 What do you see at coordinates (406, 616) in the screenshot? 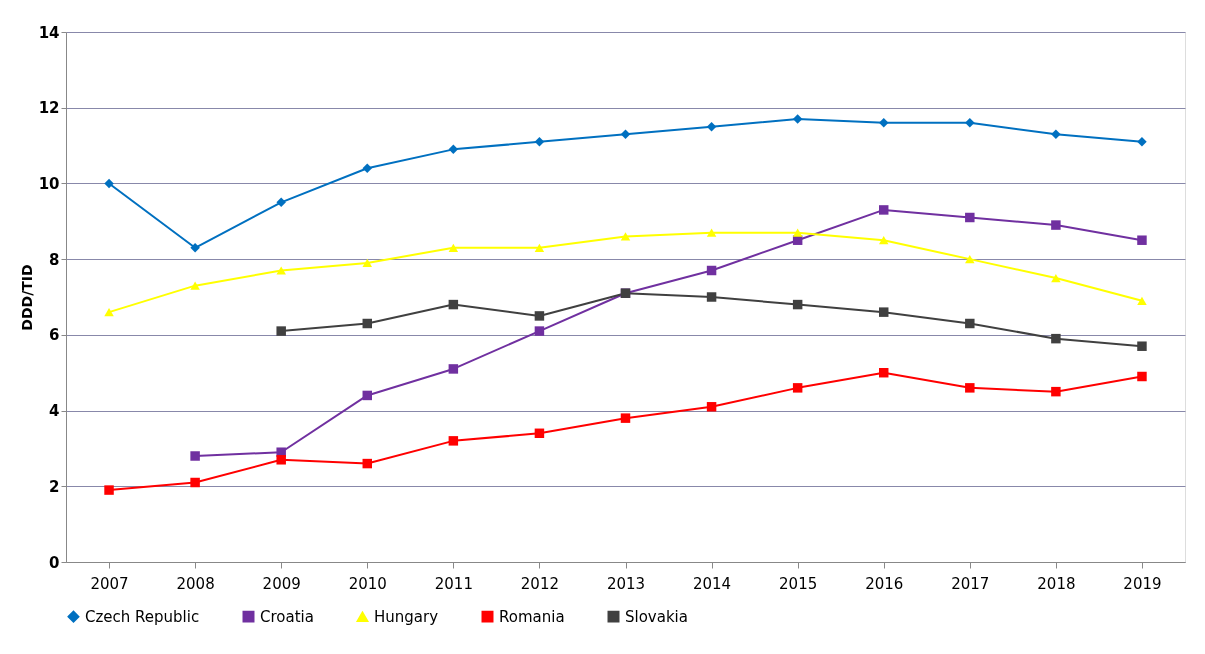
I see `legend-label: Hungary` at bounding box center [406, 616].